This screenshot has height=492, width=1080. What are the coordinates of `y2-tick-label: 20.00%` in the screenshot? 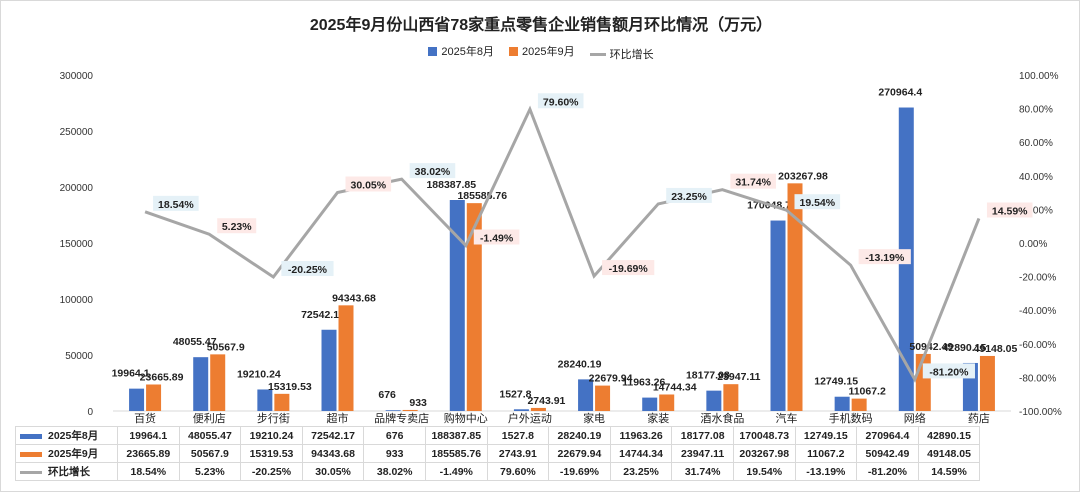 It's located at (1036, 210).